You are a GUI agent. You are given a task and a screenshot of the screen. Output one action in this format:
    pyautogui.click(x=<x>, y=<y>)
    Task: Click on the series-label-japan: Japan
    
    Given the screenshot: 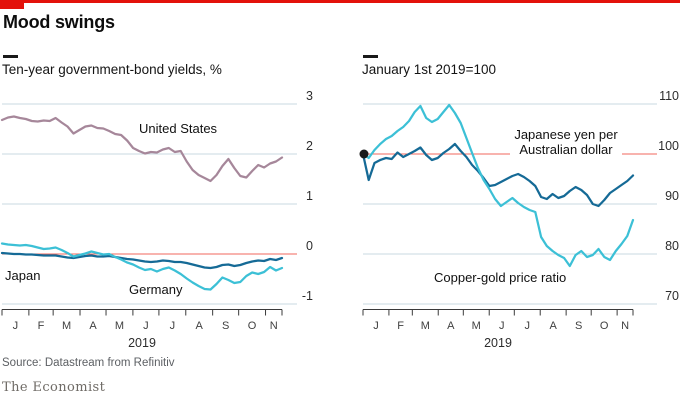 What is the action you would take?
    pyautogui.click(x=23, y=275)
    